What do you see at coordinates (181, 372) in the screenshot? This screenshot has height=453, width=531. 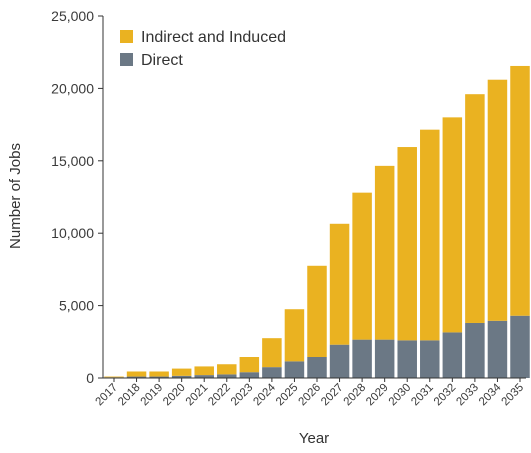 I see `bar-indirect-and-induced-2020` at bounding box center [181, 372].